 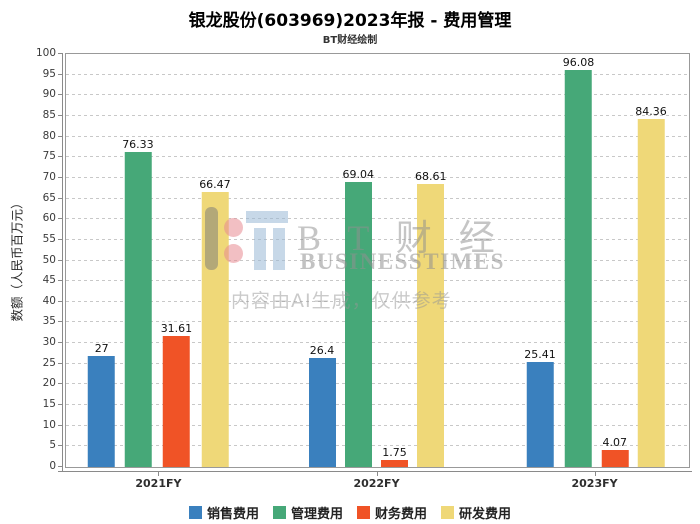 I want to click on y-tick-label: 100, so click(x=45, y=53).